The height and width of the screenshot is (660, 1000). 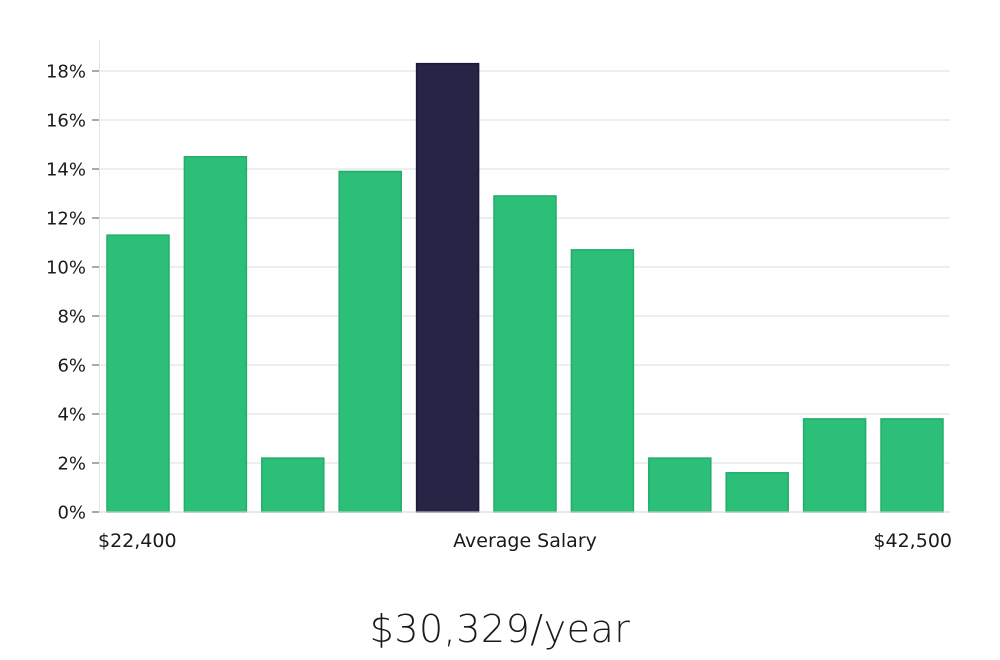 What do you see at coordinates (137, 541) in the screenshot?
I see `x-label-min: $22,400` at bounding box center [137, 541].